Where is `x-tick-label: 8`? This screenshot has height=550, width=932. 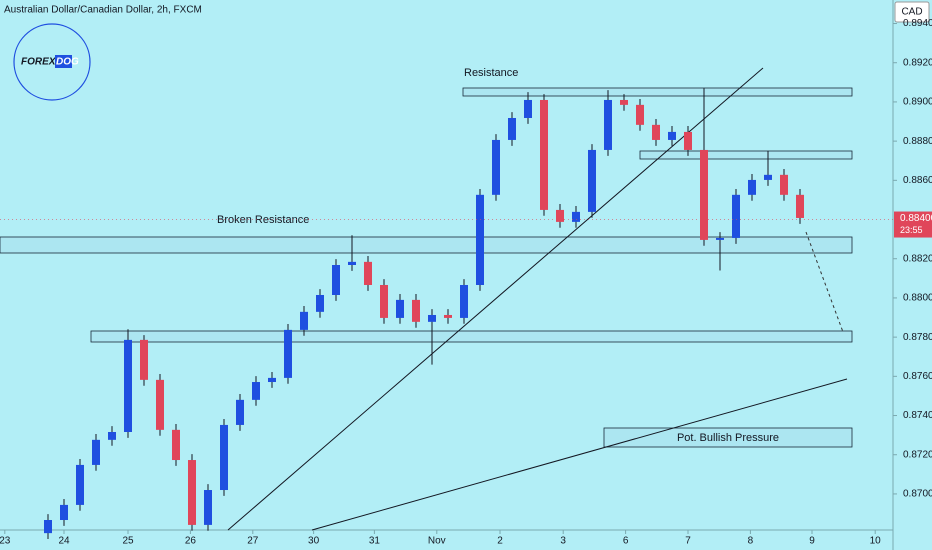 x-tick-label: 8 is located at coordinates (751, 541).